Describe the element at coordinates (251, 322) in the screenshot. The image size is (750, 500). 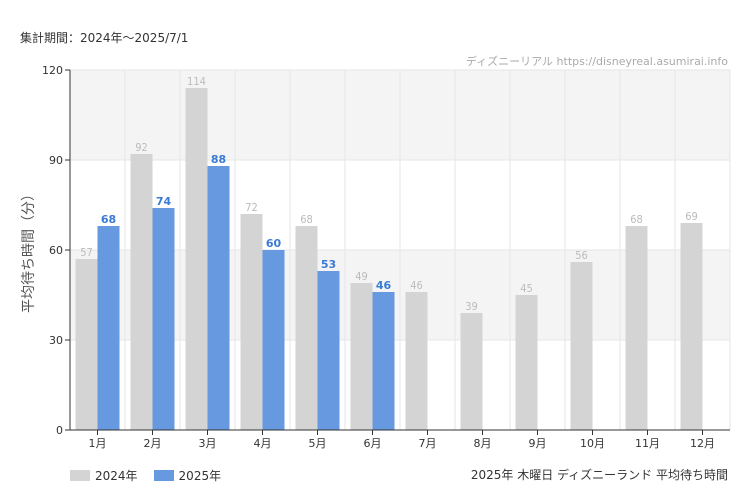
I see `bar-2024-4月` at that location.